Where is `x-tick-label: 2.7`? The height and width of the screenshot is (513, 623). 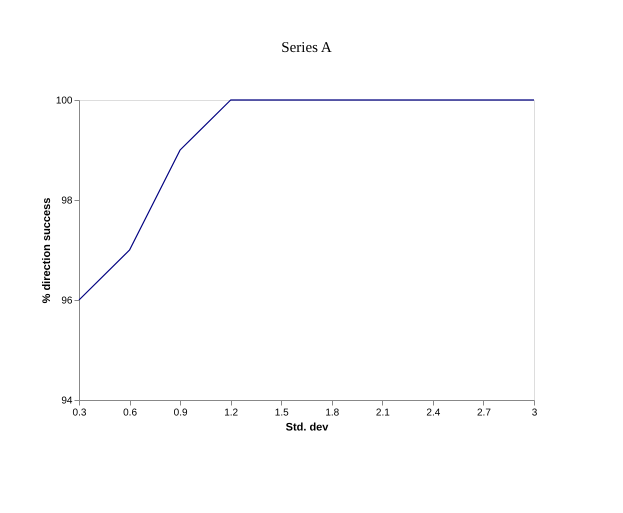
x-tick-label: 2.7 is located at coordinates (484, 413).